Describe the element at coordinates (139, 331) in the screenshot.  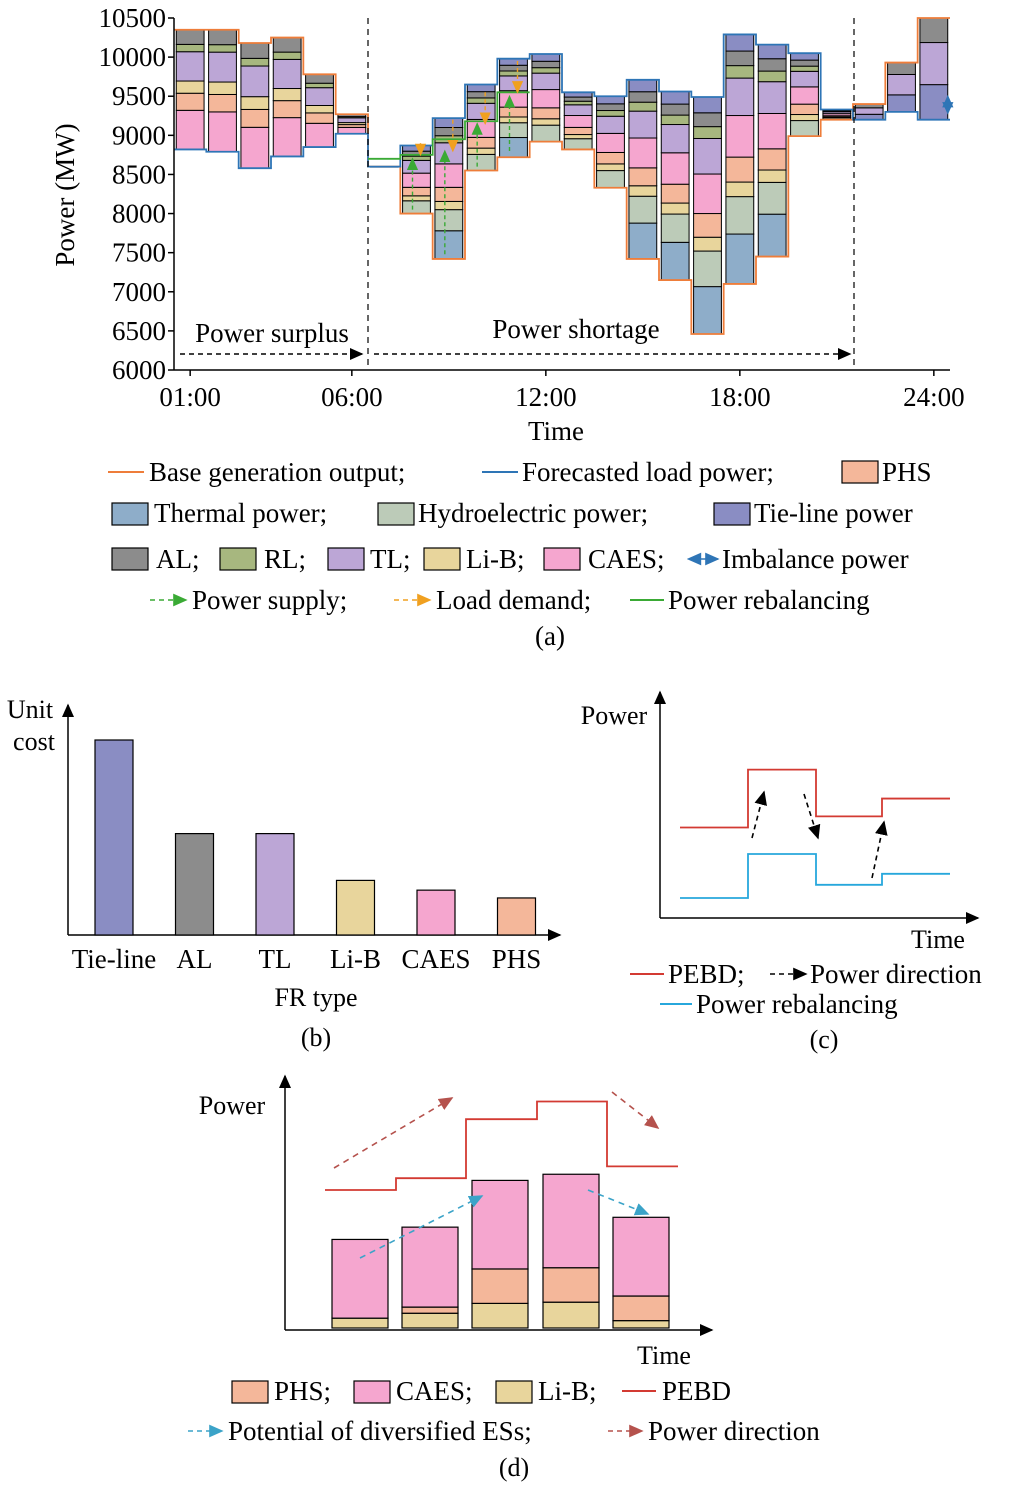
I see `y-tick-label: 6500` at that location.